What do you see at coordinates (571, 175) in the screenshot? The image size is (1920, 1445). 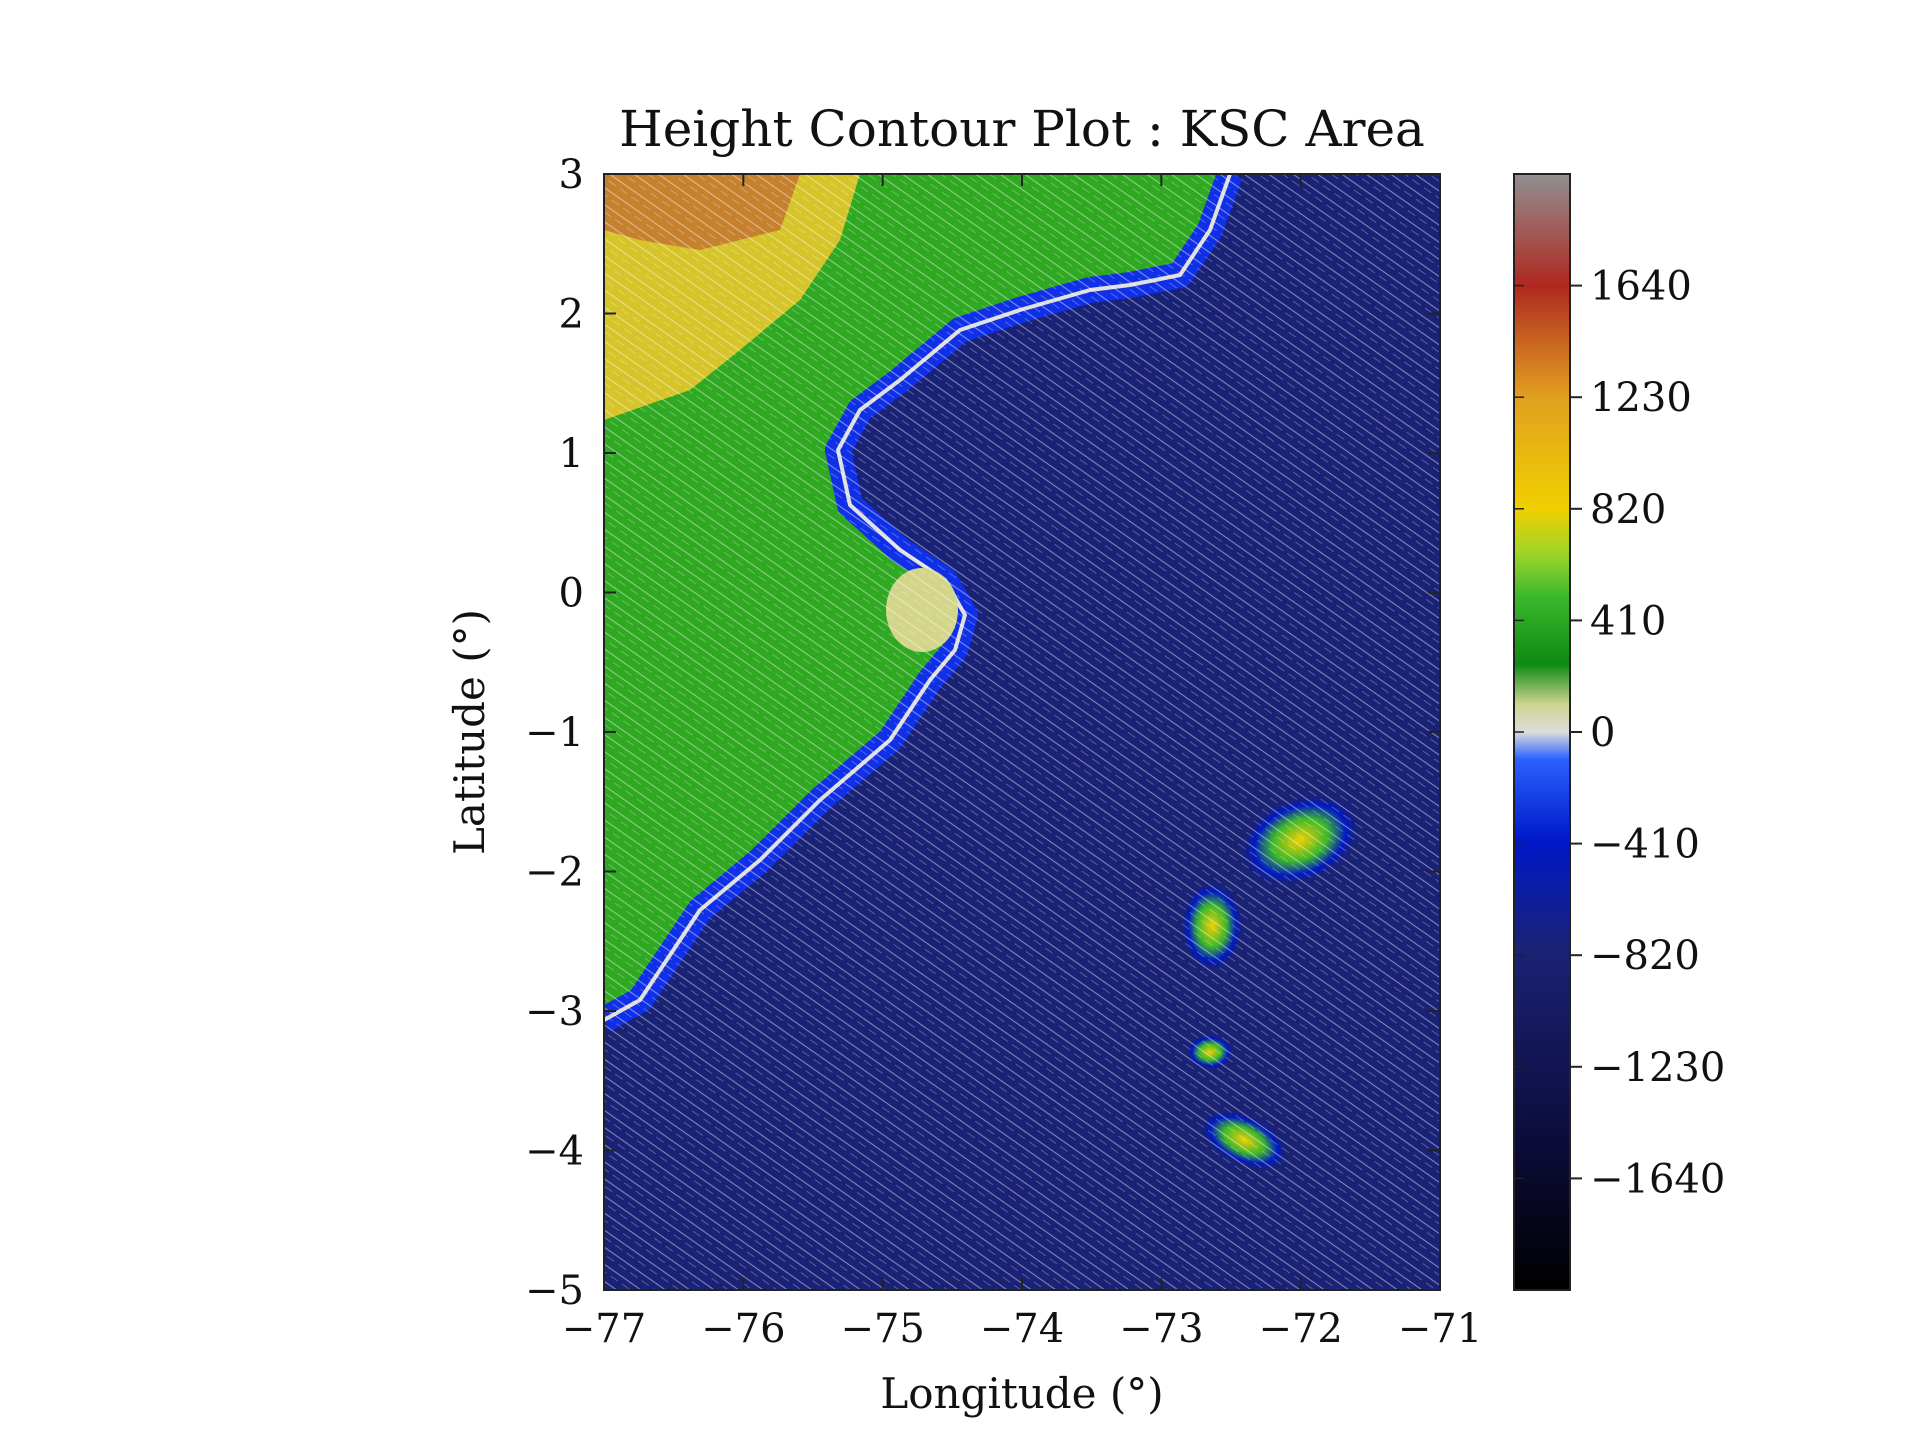 I see `y-tick-label: 3` at bounding box center [571, 175].